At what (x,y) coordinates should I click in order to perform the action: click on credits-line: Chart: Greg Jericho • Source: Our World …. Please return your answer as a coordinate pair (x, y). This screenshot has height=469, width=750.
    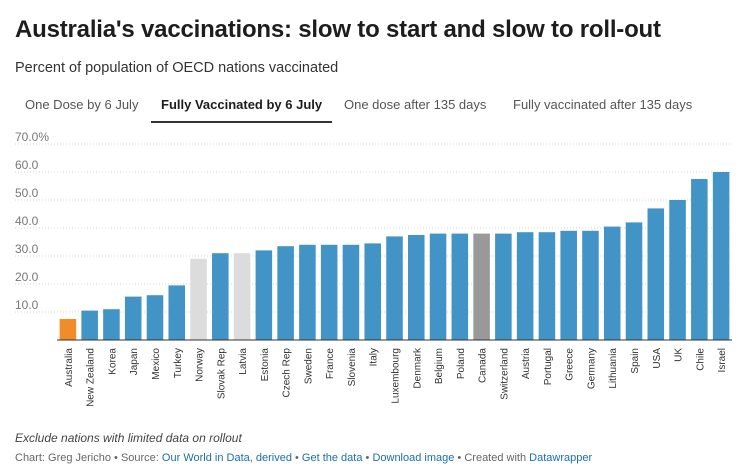
    Looking at the image, I should click on (303, 458).